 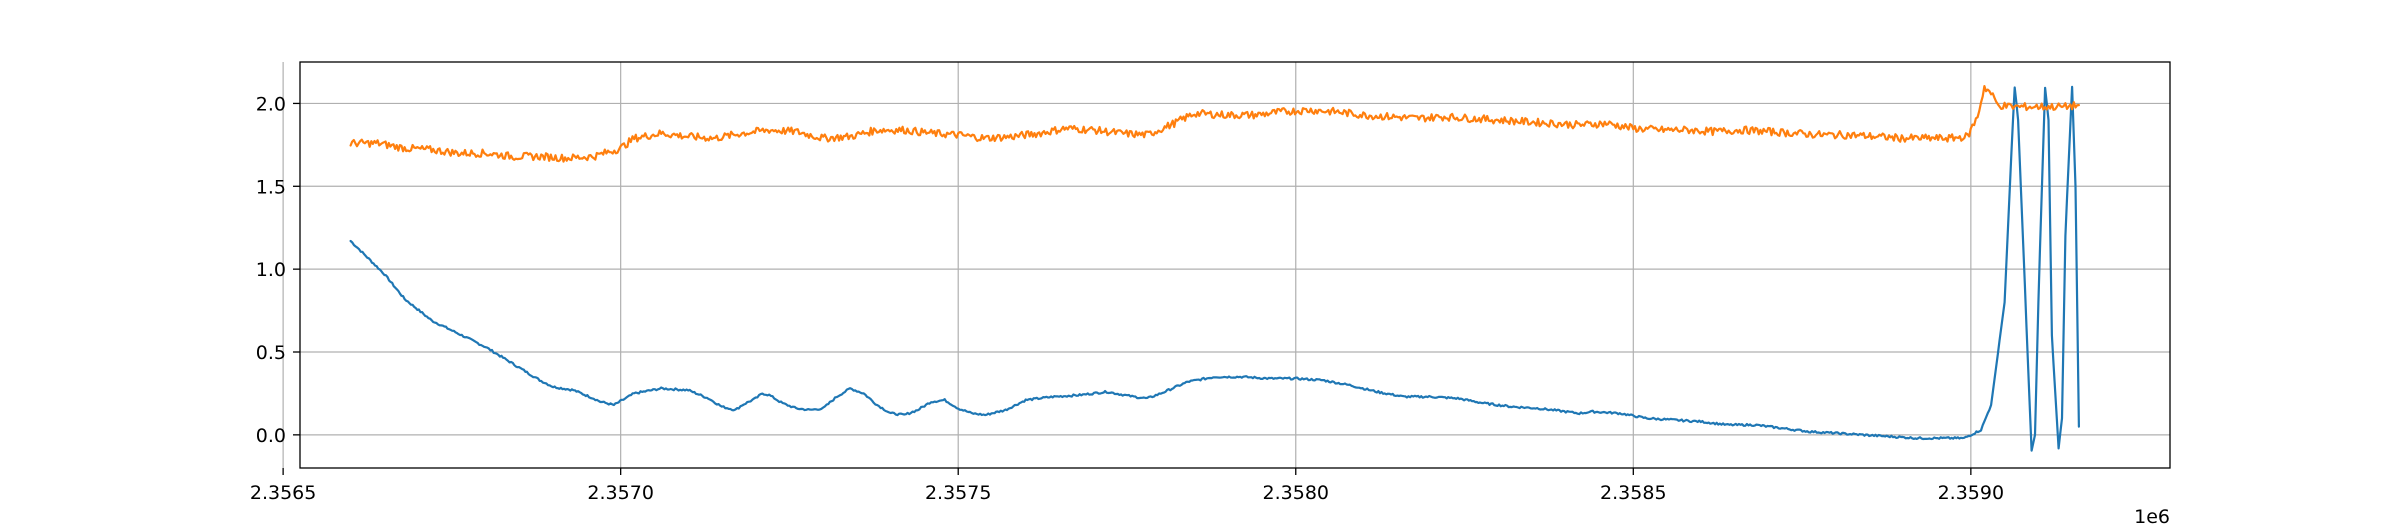 I want to click on x-tick-label: 2.3565, so click(x=283, y=493).